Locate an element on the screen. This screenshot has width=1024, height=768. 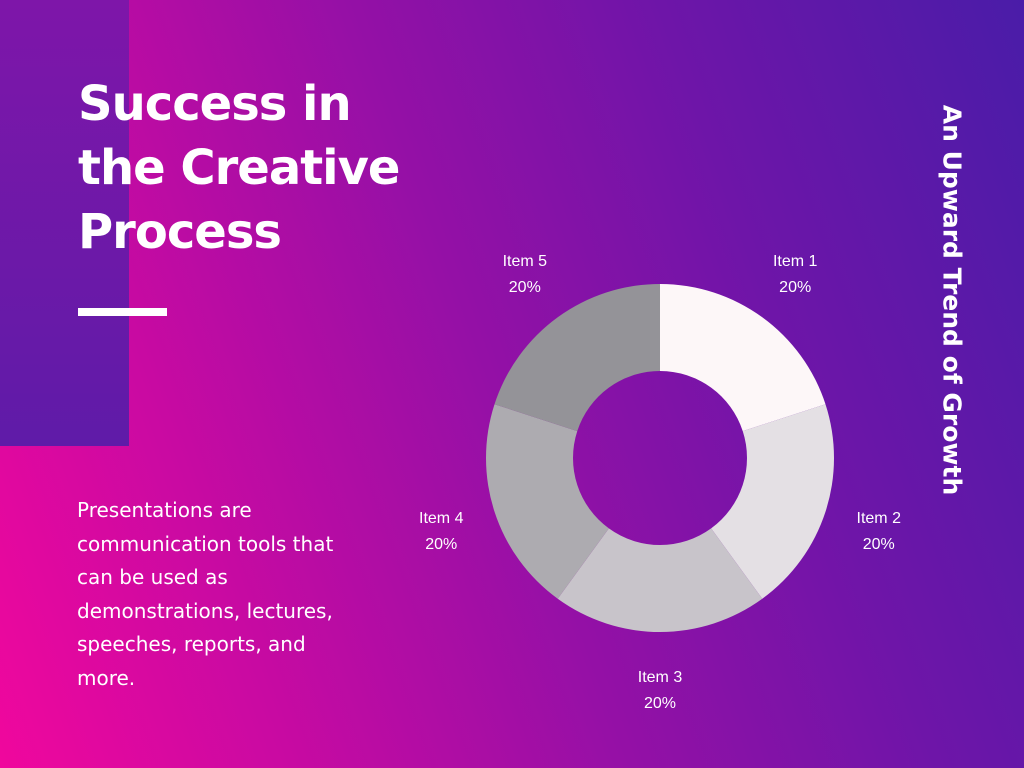
slide-title: Success in the Creative Process is located at coordinates (258, 168).